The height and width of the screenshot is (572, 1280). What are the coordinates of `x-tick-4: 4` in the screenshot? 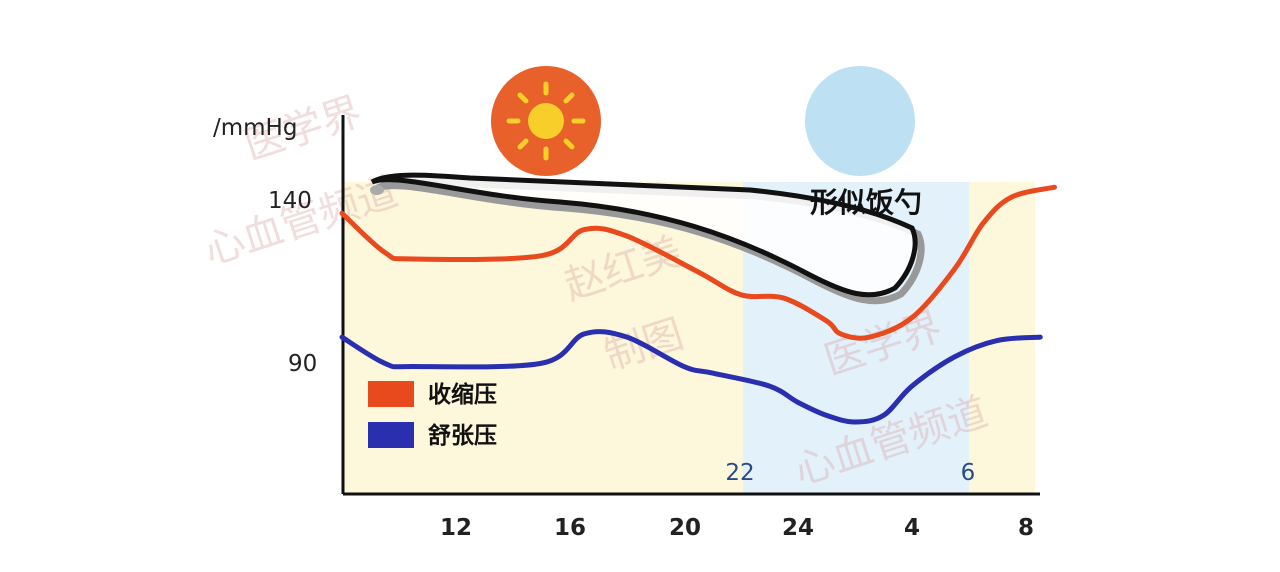 It's located at (912, 528).